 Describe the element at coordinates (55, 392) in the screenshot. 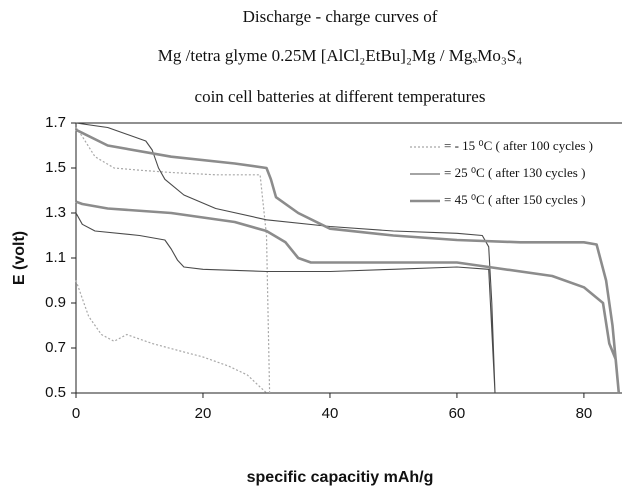

I see `y-tick-label: 0.5` at that location.